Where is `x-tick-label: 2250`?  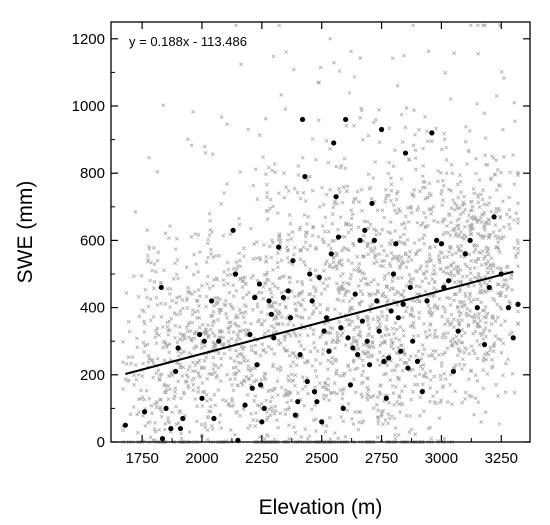
x-tick-label: 2250 is located at coordinates (261, 458).